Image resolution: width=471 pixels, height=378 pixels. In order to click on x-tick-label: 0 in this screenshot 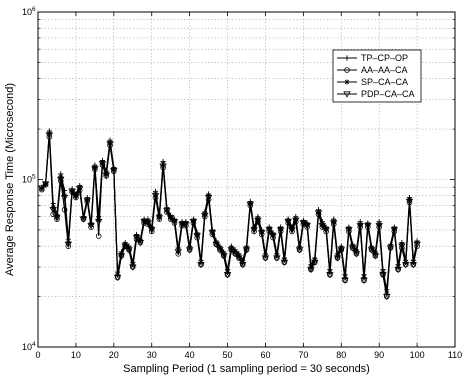, I will do `click(37, 355)`.